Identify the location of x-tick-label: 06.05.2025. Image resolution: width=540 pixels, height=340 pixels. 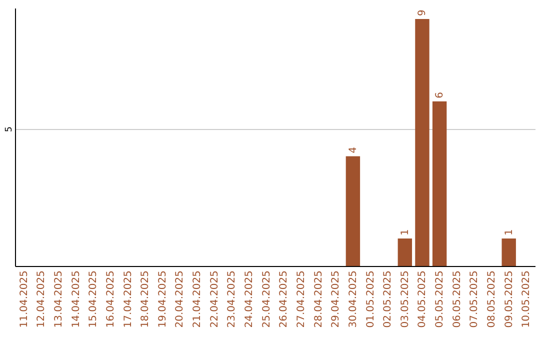
(457, 299).